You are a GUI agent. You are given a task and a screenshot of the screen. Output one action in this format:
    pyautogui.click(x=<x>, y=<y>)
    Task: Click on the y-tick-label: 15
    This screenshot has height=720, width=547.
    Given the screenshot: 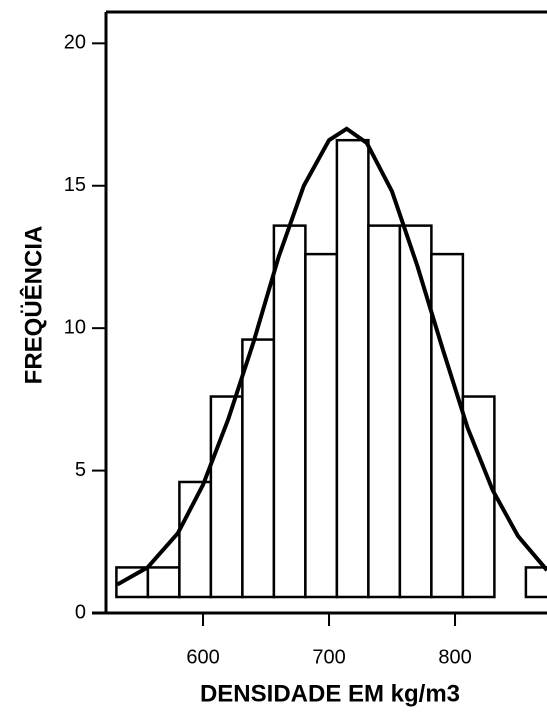 What is the action you would take?
    pyautogui.click(x=75, y=185)
    